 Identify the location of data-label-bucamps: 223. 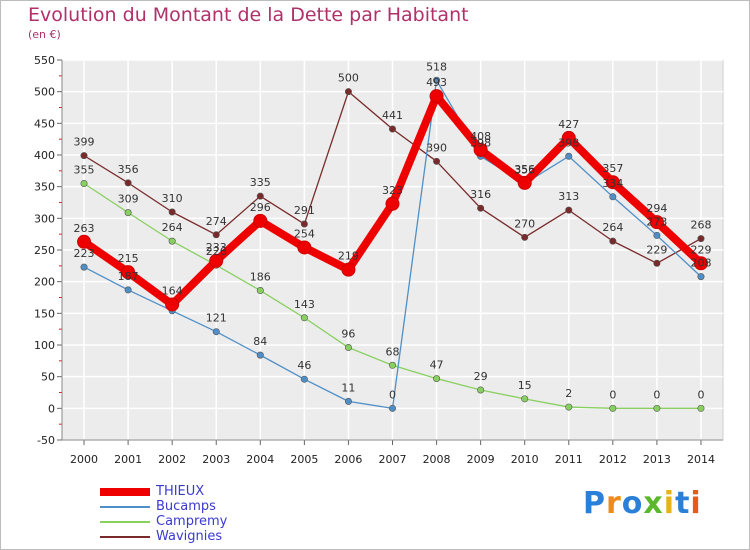
(84, 253).